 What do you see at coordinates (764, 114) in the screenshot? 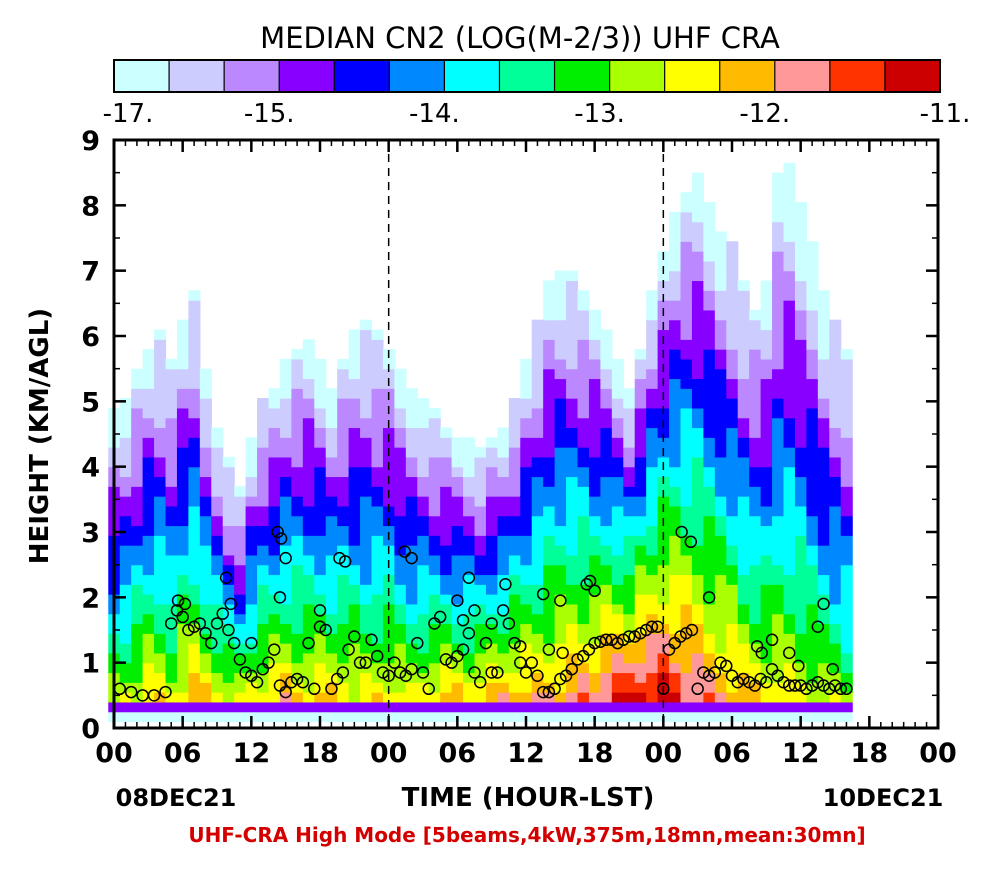
I see `colorbar-tick-label: -12.` at bounding box center [764, 114].